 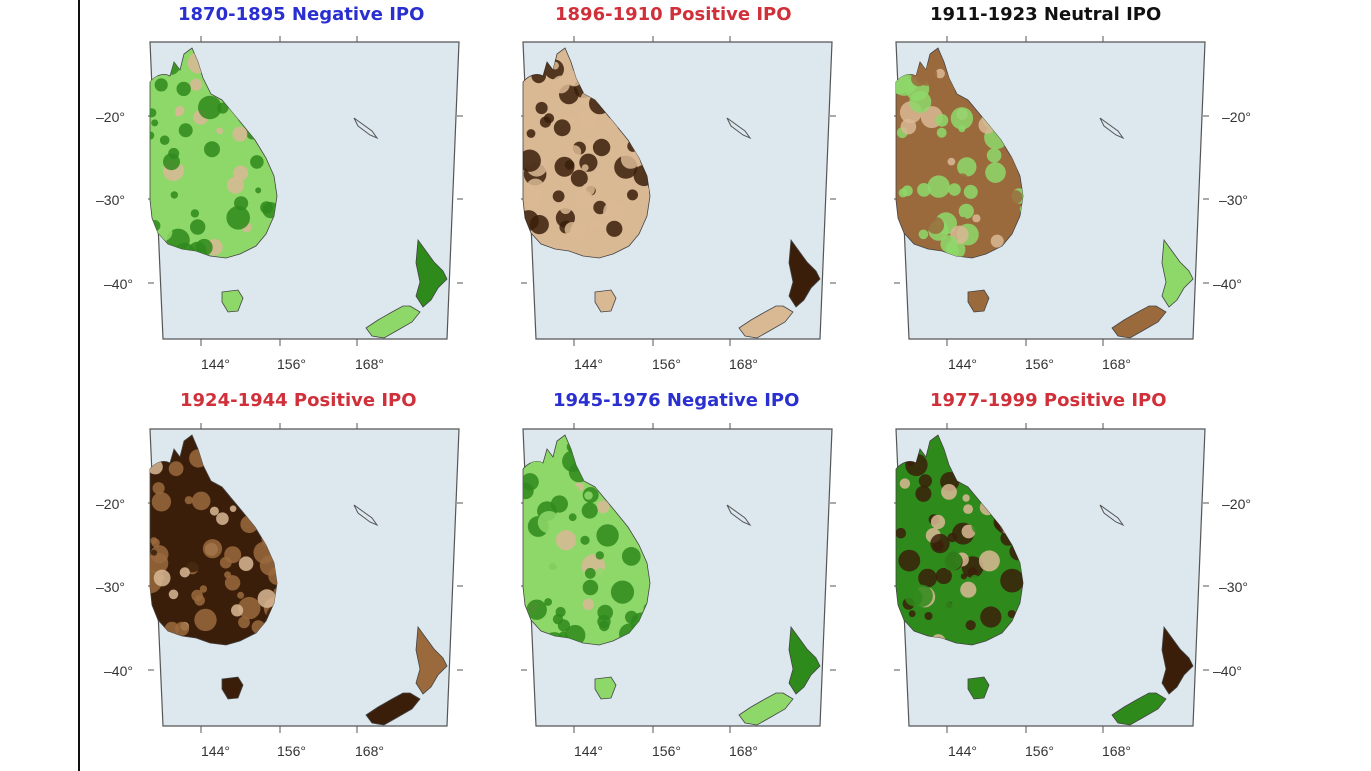 I want to click on lat-tick-20-p1: –20°, so click(x=110, y=117).